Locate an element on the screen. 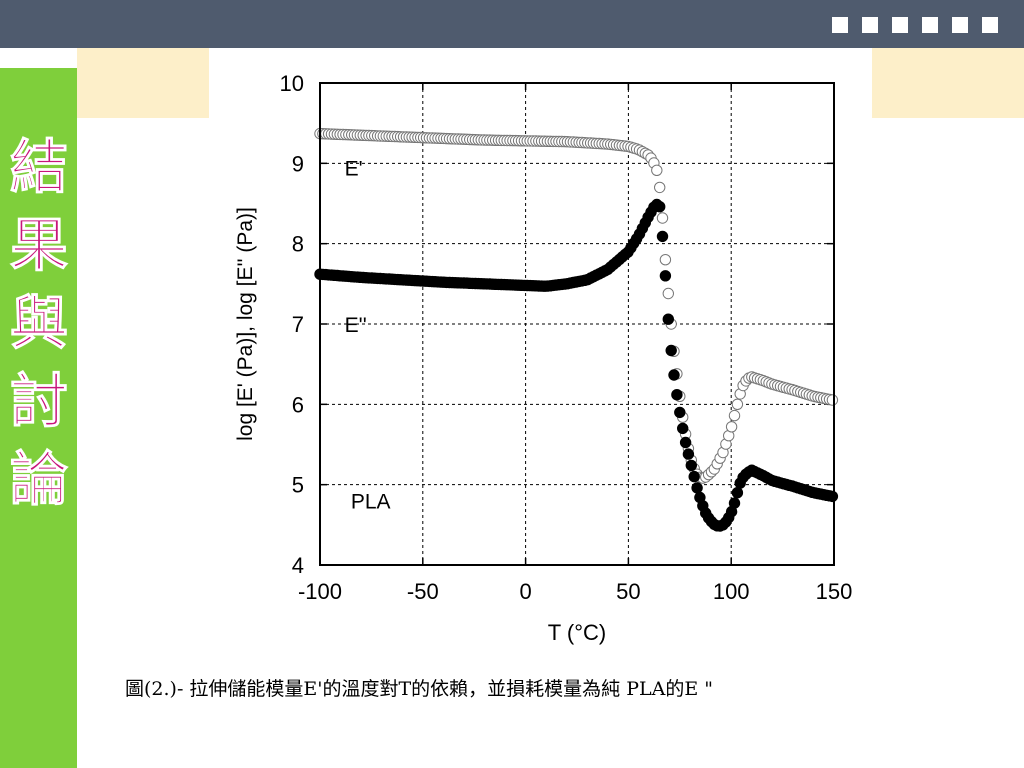 This screenshot has width=1024, height=768. decorative-squares is located at coordinates (915, 25).